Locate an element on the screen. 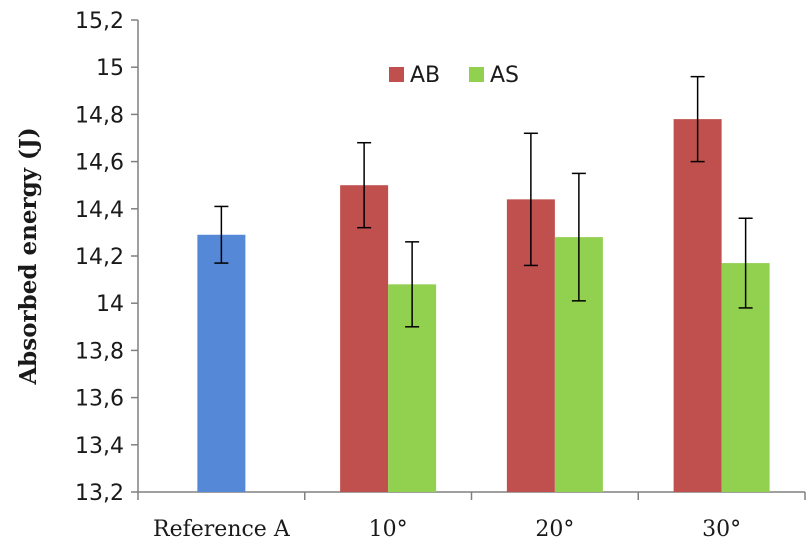 Image resolution: width=812 pixels, height=549 pixels. y-tick-label: 14,6 is located at coordinates (99, 163).